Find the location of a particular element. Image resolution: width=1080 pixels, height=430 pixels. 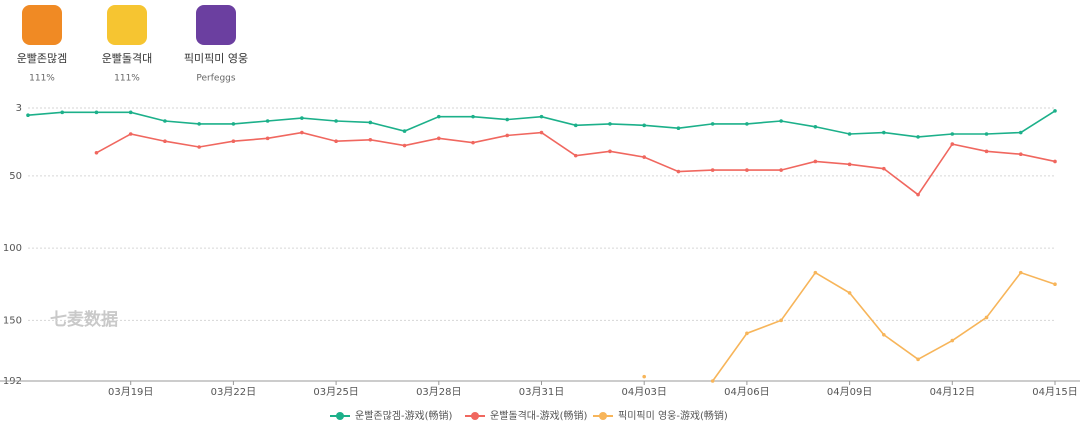

x-tick-label: 04月09日 is located at coordinates (849, 392).